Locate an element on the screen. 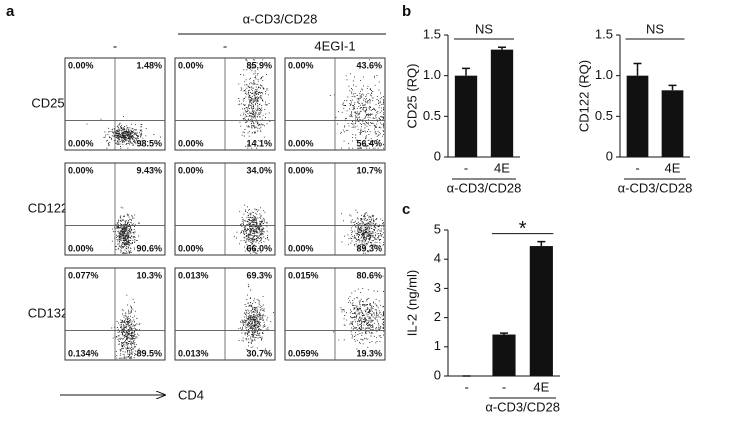 The width and height of the screenshot is (750, 435). quadrant-value: 0.077% is located at coordinates (83, 275).